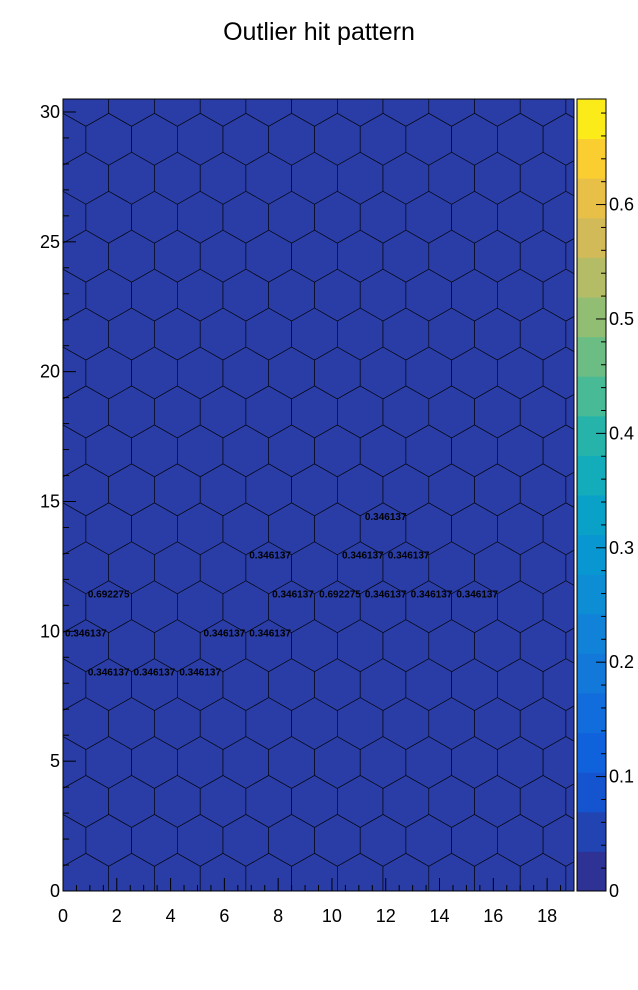 The width and height of the screenshot is (638, 990). What do you see at coordinates (621, 662) in the screenshot?
I see `colorbar-tick-label: 0.2` at bounding box center [621, 662].